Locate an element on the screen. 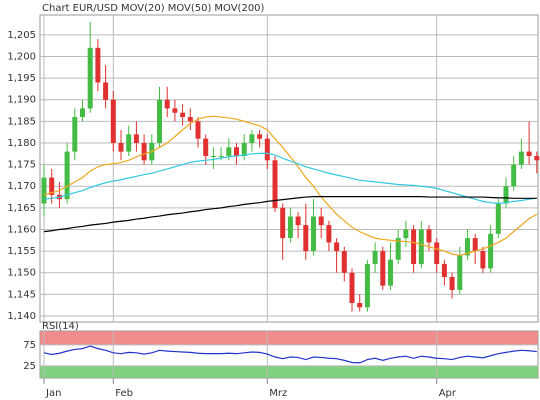 Image resolution: width=540 pixels, height=400 pixels. legend-entry: MOV(50) is located at coordinates (190, 8).